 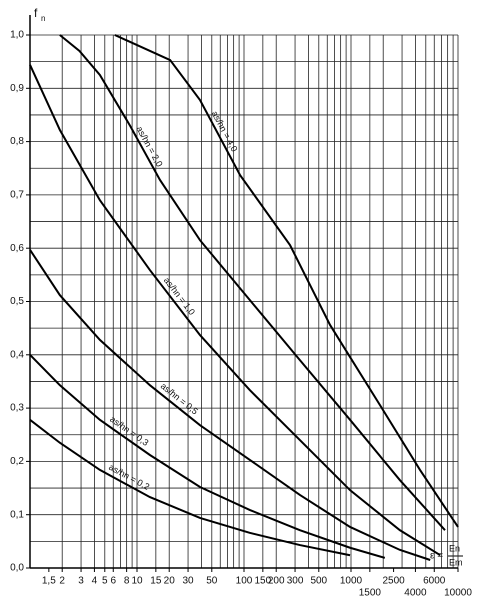 What do you see at coordinates (62, 581) in the screenshot?
I see `x-tick-label: 2` at bounding box center [62, 581].